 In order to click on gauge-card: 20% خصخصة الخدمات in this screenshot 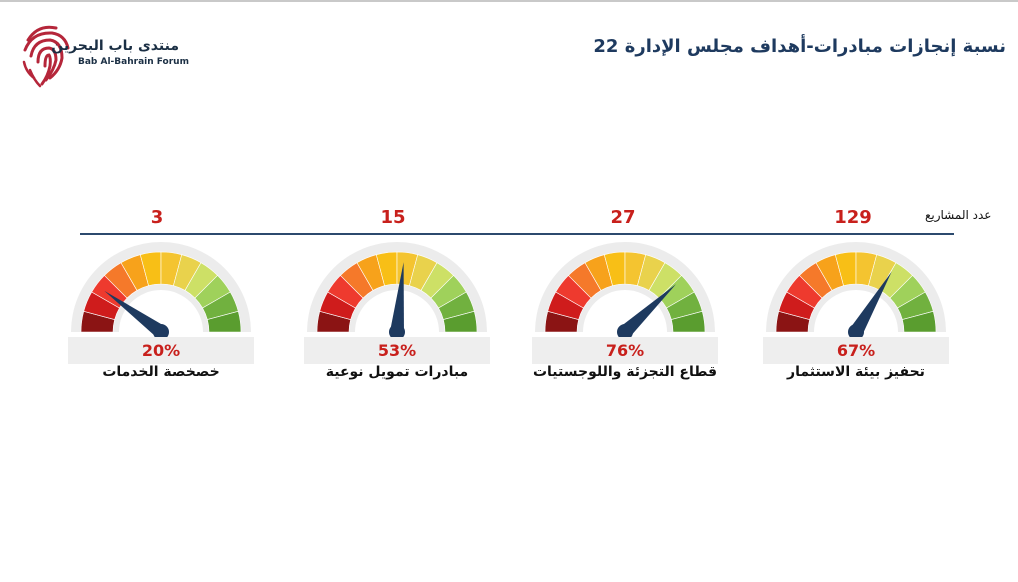, I will do `click(161, 320)`.